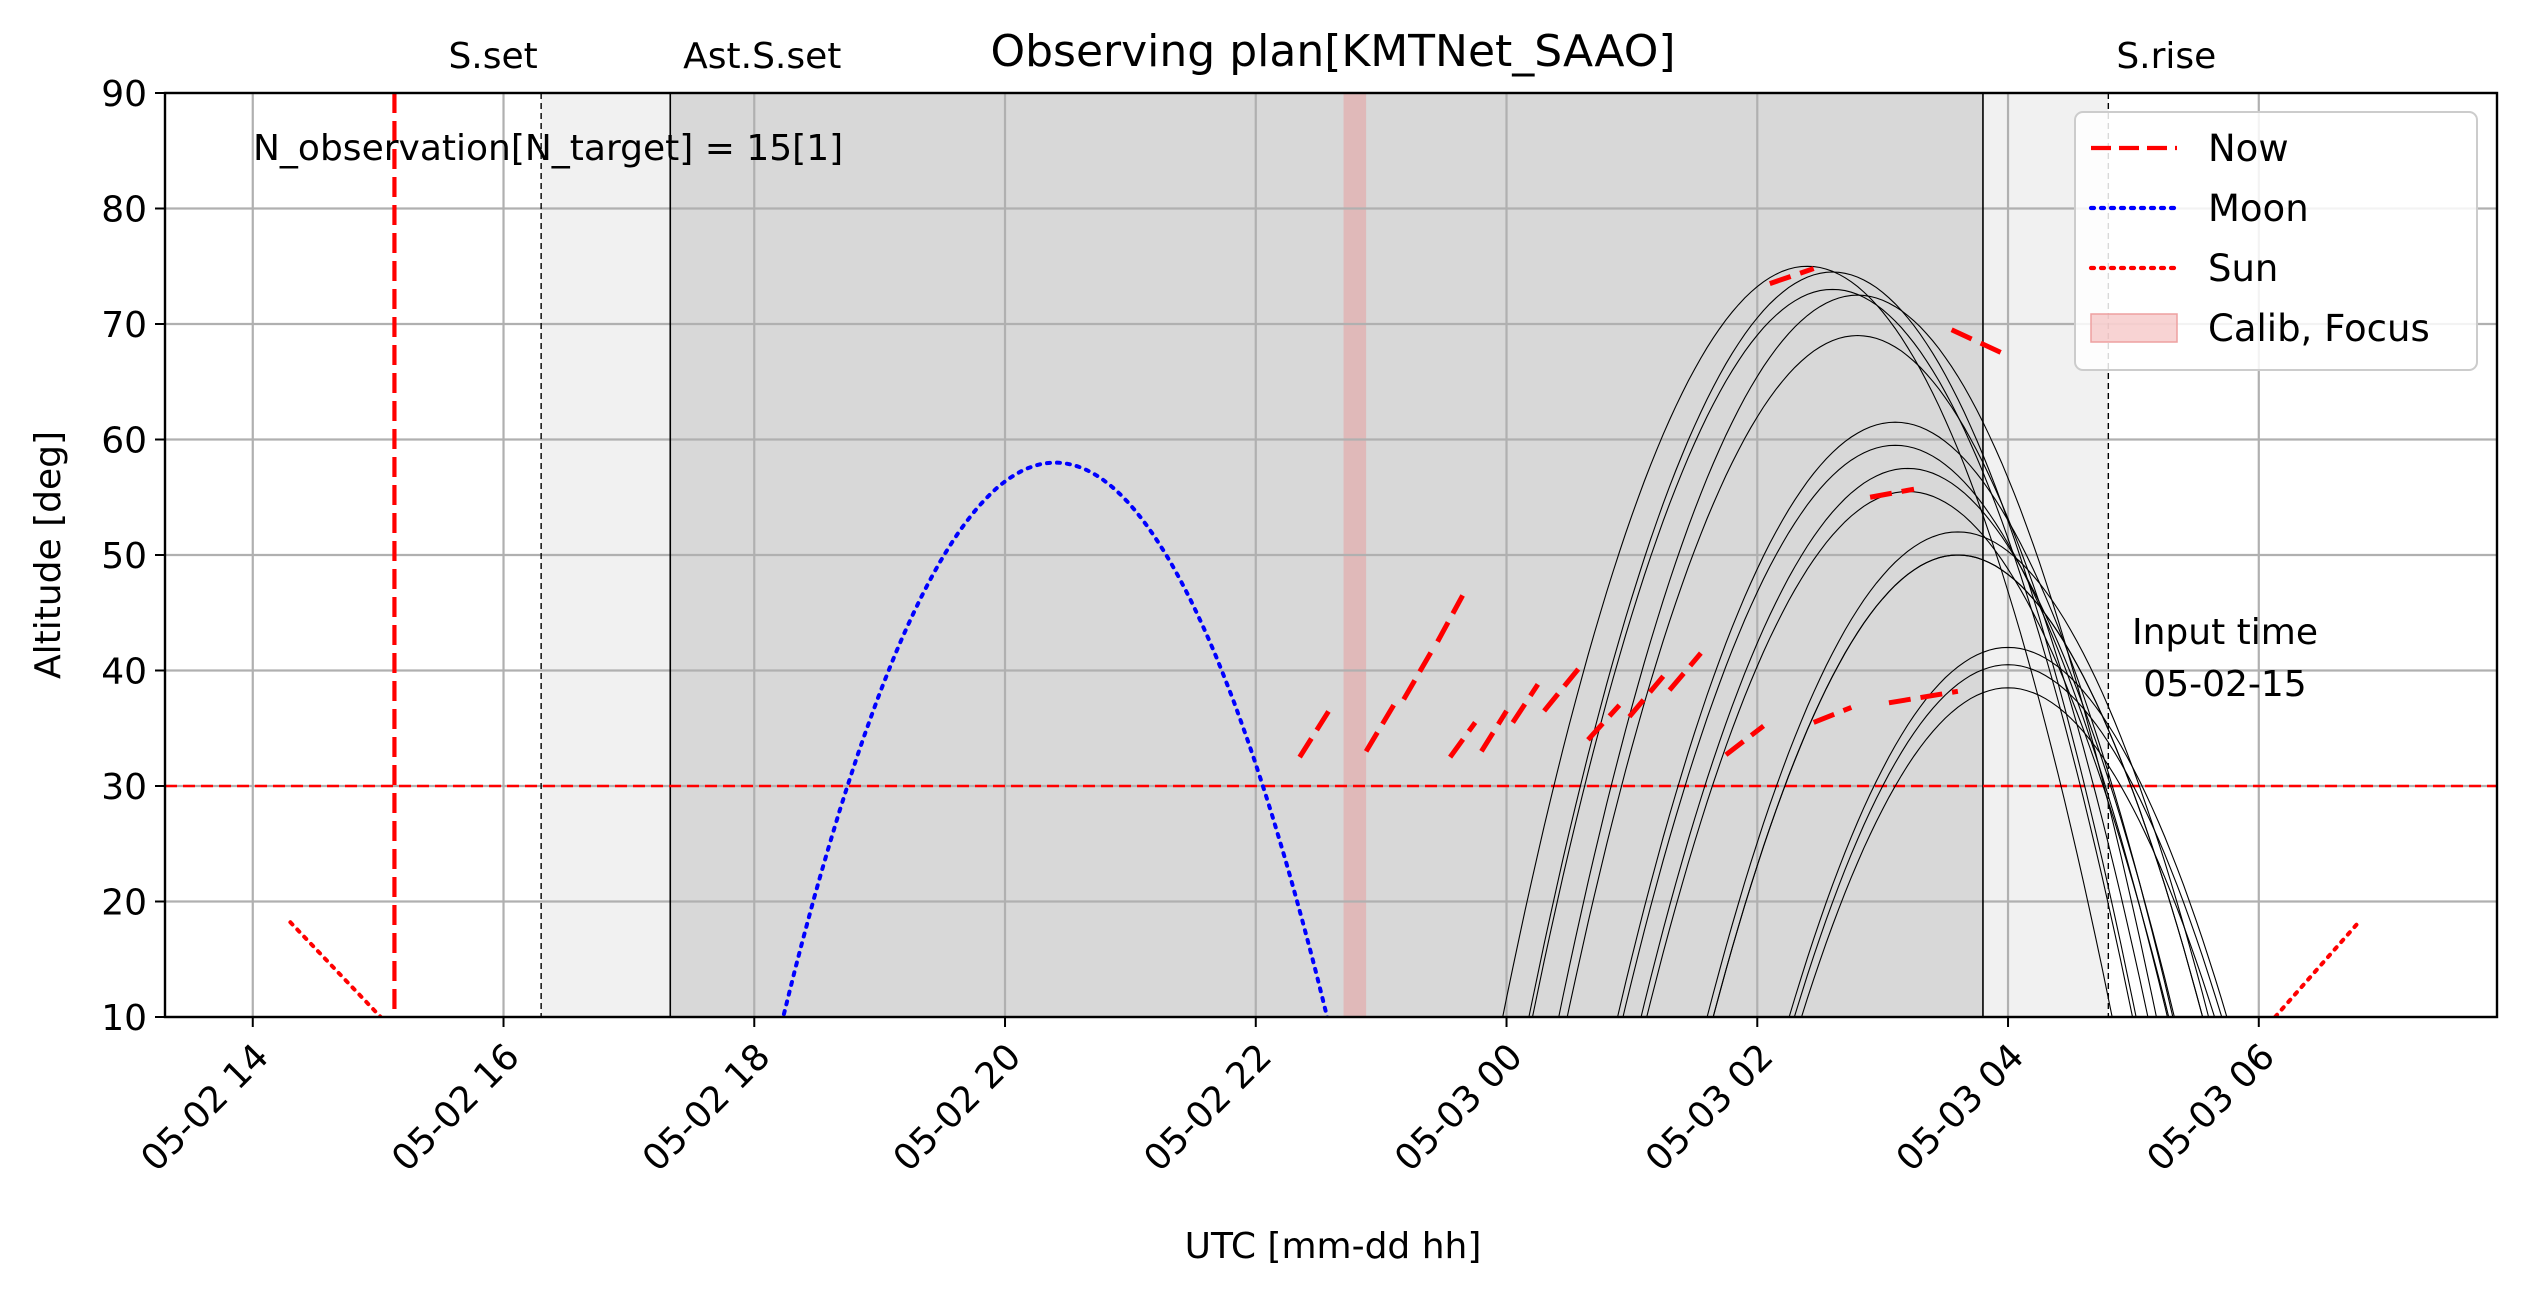  What do you see at coordinates (2319, 328) in the screenshot?
I see `legend-label: Calib, Focus` at bounding box center [2319, 328].